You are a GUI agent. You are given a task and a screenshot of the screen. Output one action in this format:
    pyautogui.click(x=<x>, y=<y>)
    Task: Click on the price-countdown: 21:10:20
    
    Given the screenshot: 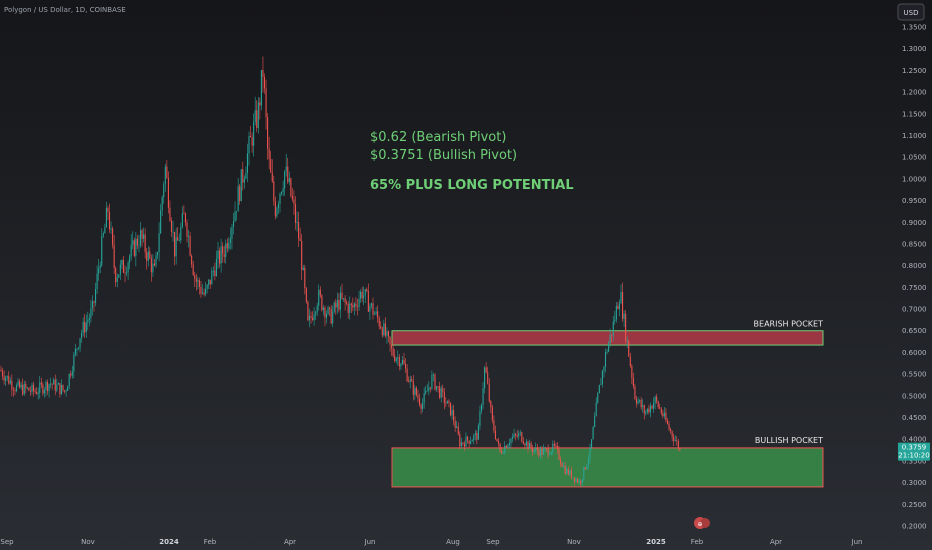 What is the action you would take?
    pyautogui.click(x=913, y=456)
    